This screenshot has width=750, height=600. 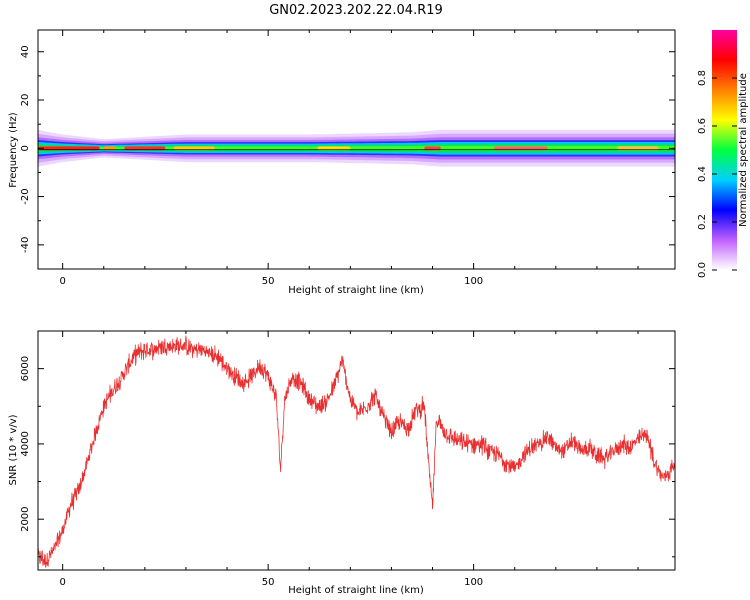 What do you see at coordinates (356, 10) in the screenshot?
I see `figure-title: GN02.2023.202.22.04.R19` at bounding box center [356, 10].